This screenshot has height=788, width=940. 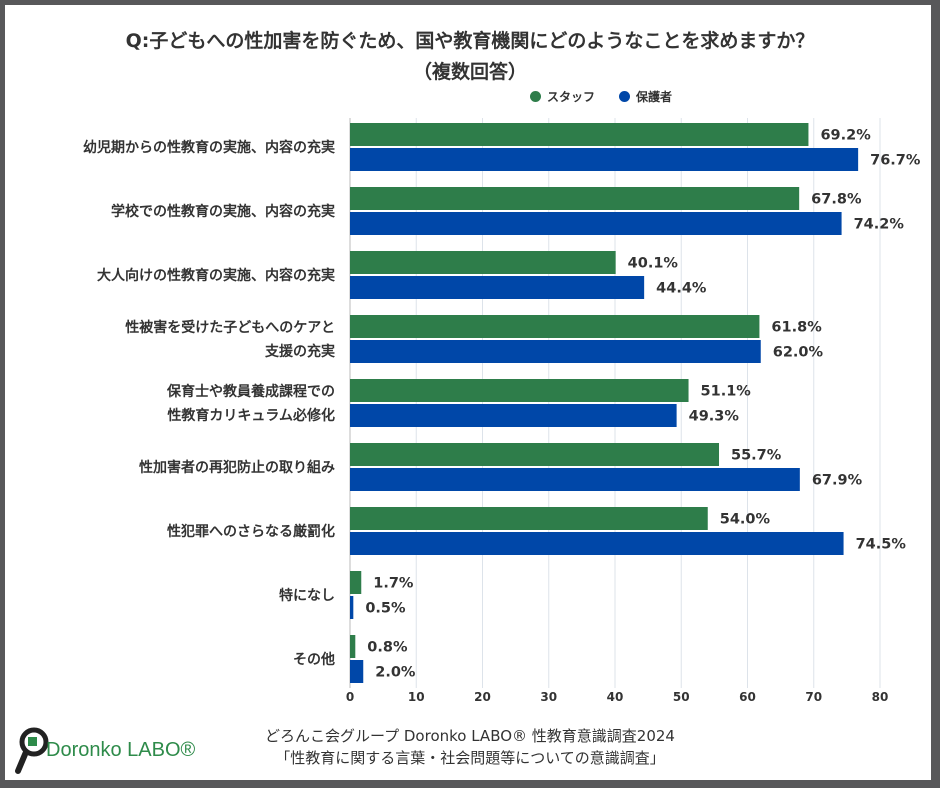 What do you see at coordinates (714, 417) in the screenshot?
I see `data-label: 49.3%` at bounding box center [714, 417].